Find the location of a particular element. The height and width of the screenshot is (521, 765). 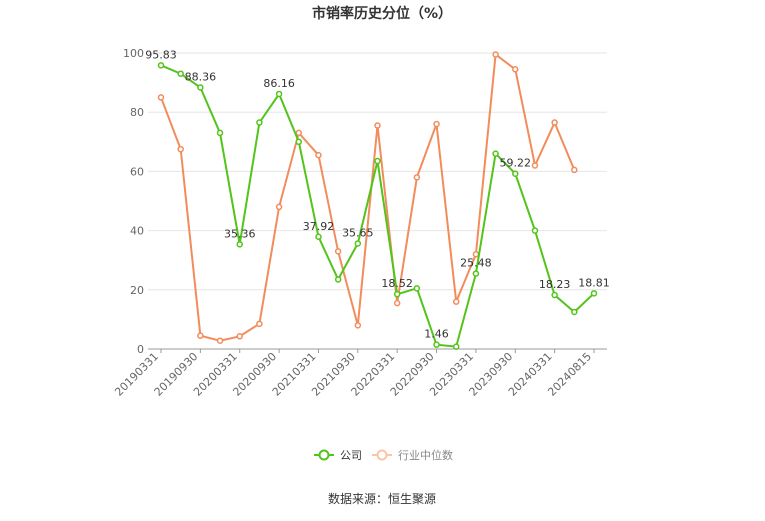

data-label: 18.23 is located at coordinates (555, 284).